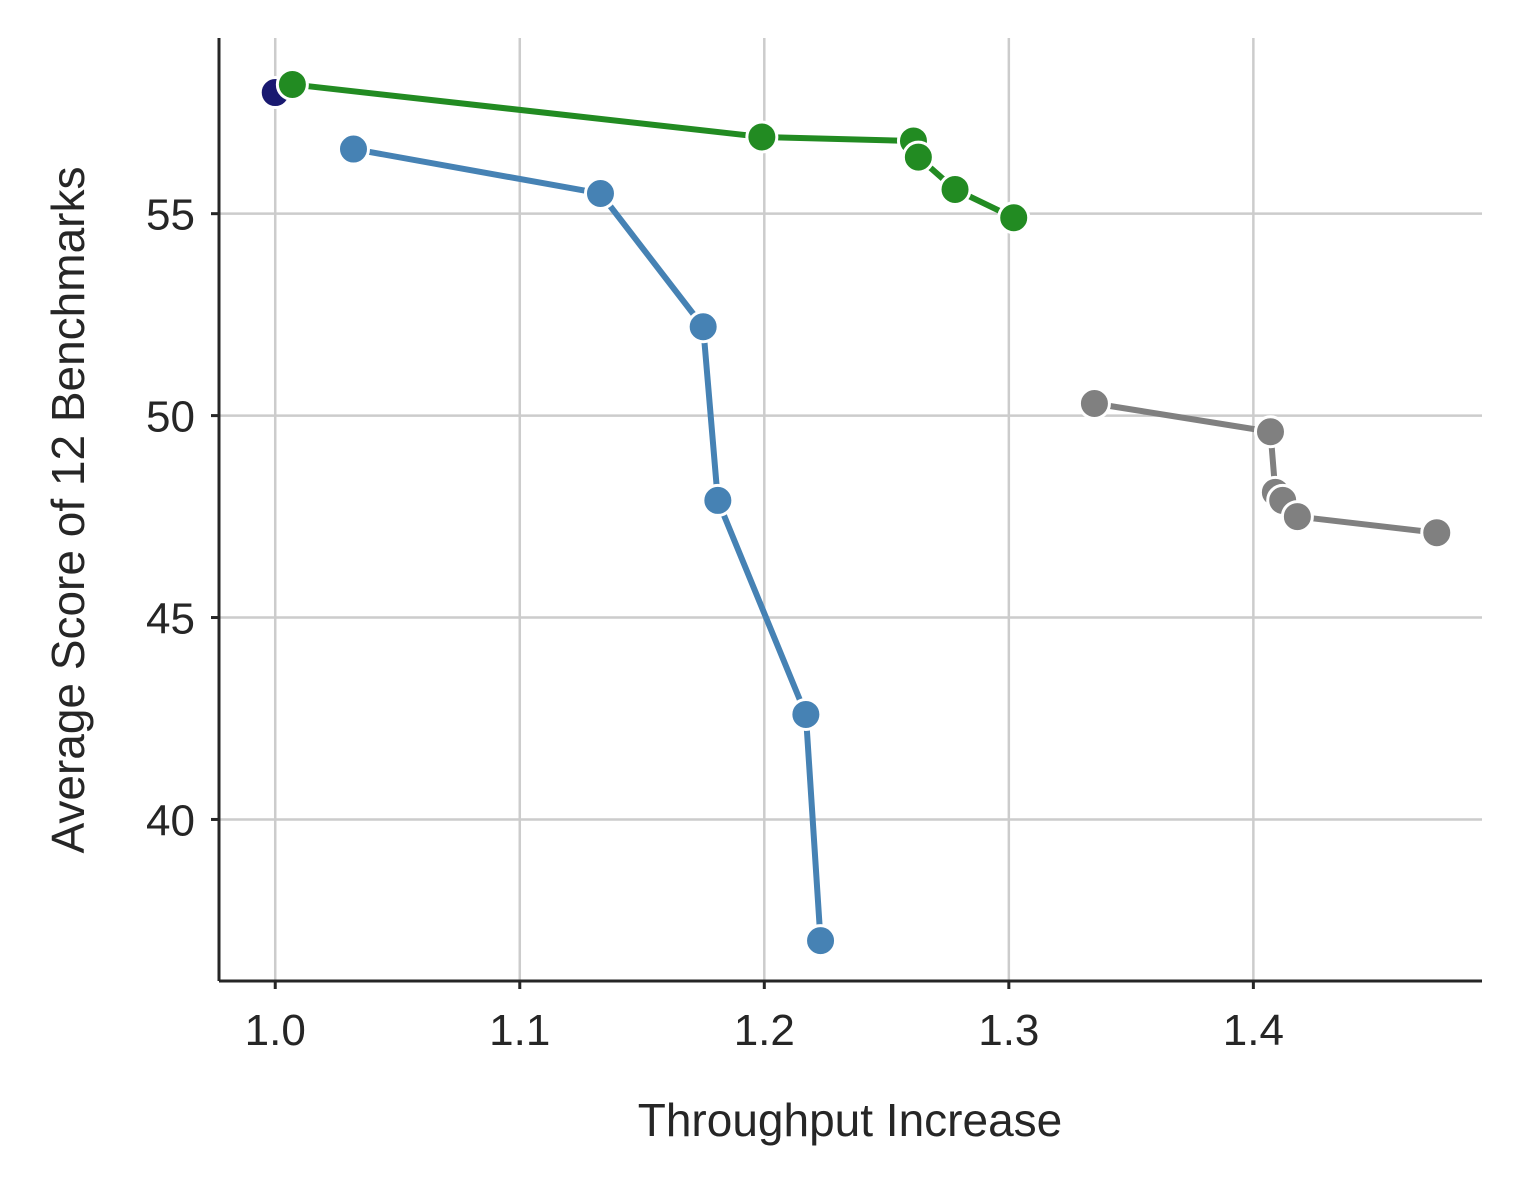 The height and width of the screenshot is (1189, 1523). I want to click on y-axis-title: Average Score of 12 Benchmarks, so click(68, 510).